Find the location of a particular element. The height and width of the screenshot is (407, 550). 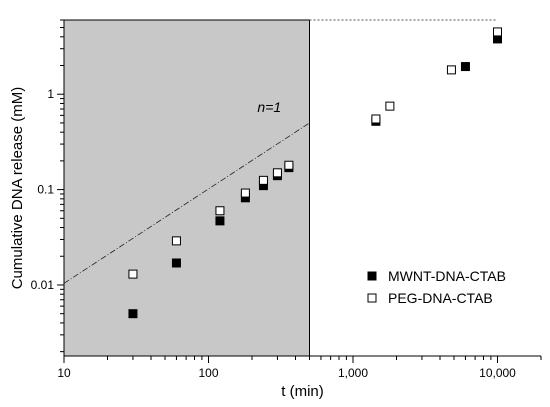

legend-label: MWNT-DNA-CTAB is located at coordinates (447, 276).